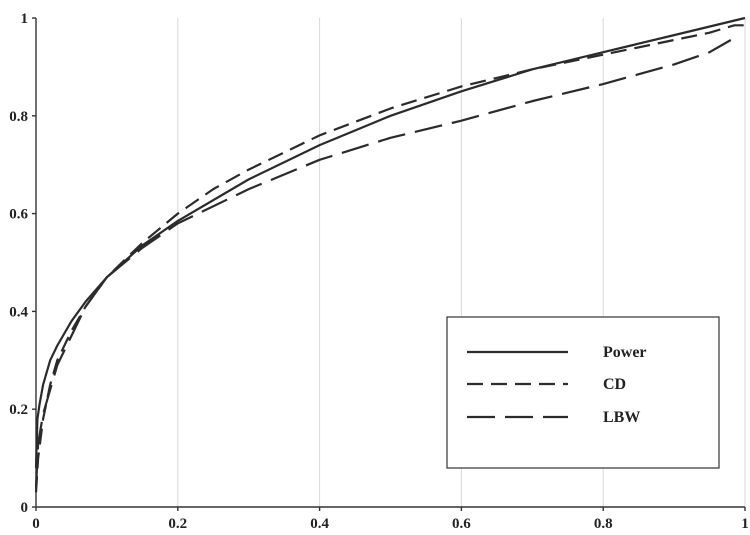 Image resolution: width=750 pixels, height=535 pixels. I want to click on y-tick-label-3: 0.6, so click(18, 215).